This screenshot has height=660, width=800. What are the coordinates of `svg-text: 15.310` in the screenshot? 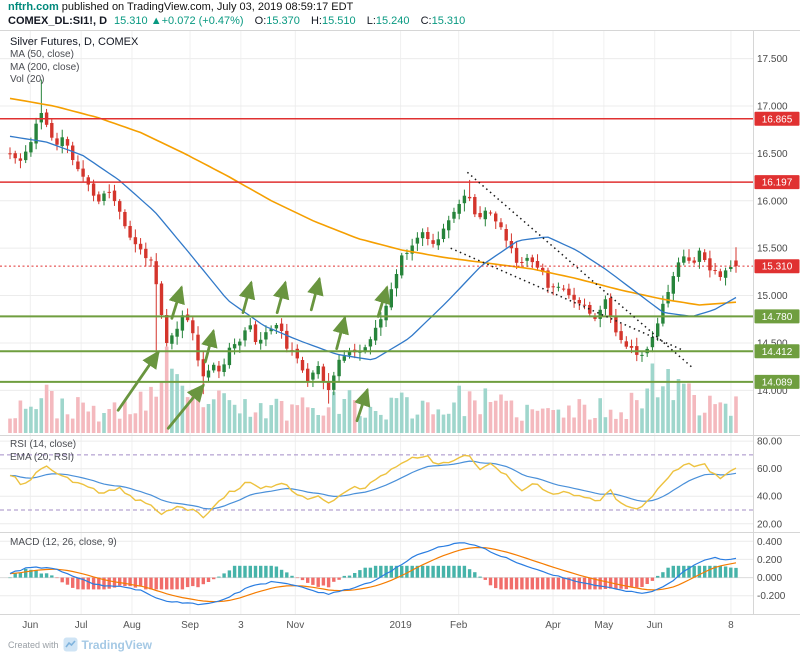 It's located at (777, 267).